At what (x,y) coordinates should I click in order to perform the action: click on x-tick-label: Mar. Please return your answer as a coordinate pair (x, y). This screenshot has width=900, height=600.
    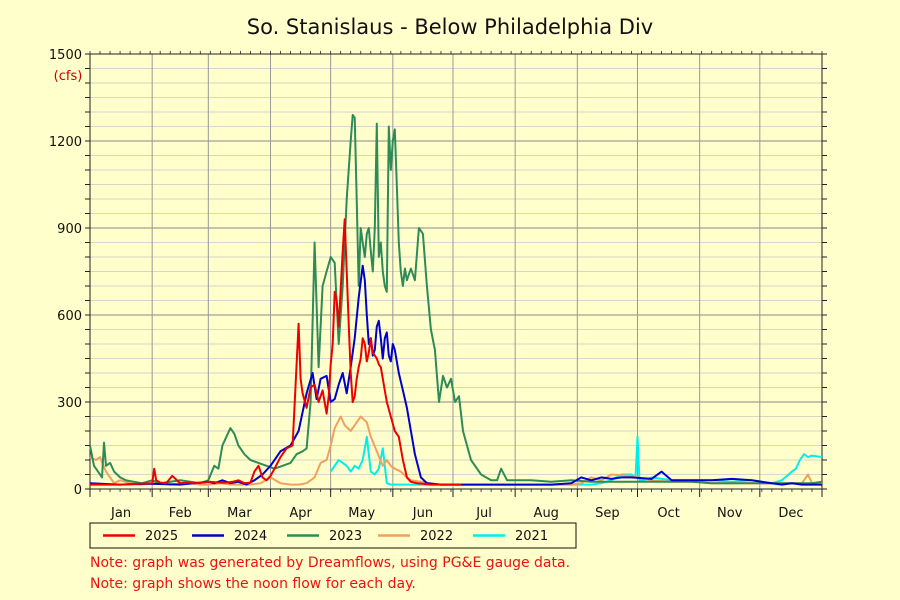
    Looking at the image, I should click on (239, 513).